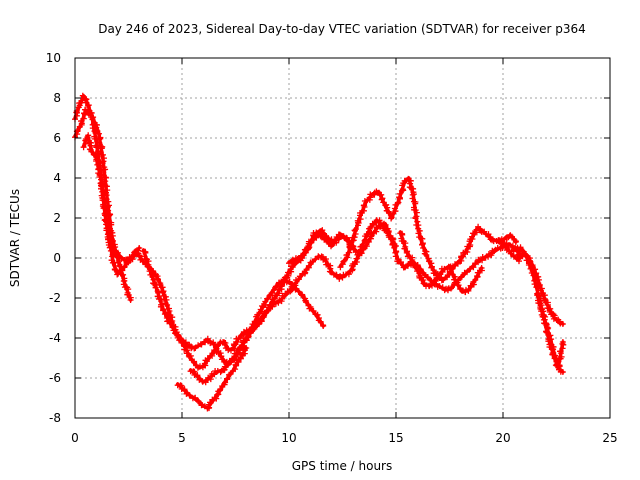 This screenshot has height=480, width=640. Describe the element at coordinates (609, 438) in the screenshot. I see `x-tick-label: 25` at that location.